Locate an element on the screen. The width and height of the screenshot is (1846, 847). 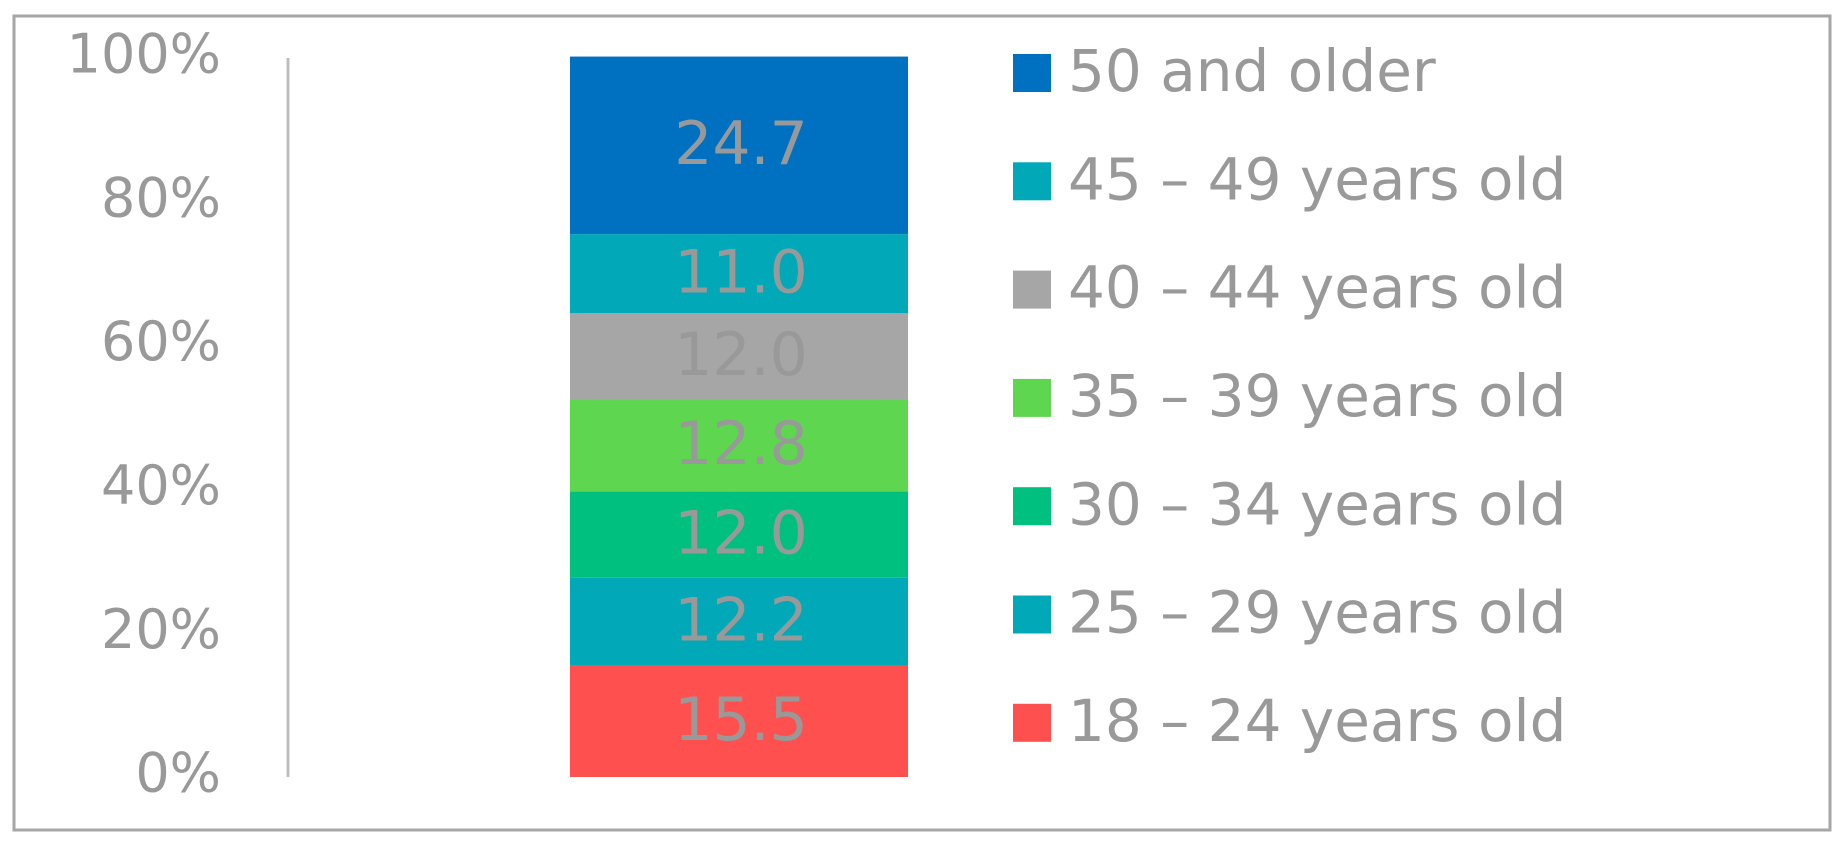
y-tick-label: 60% is located at coordinates (161, 341).